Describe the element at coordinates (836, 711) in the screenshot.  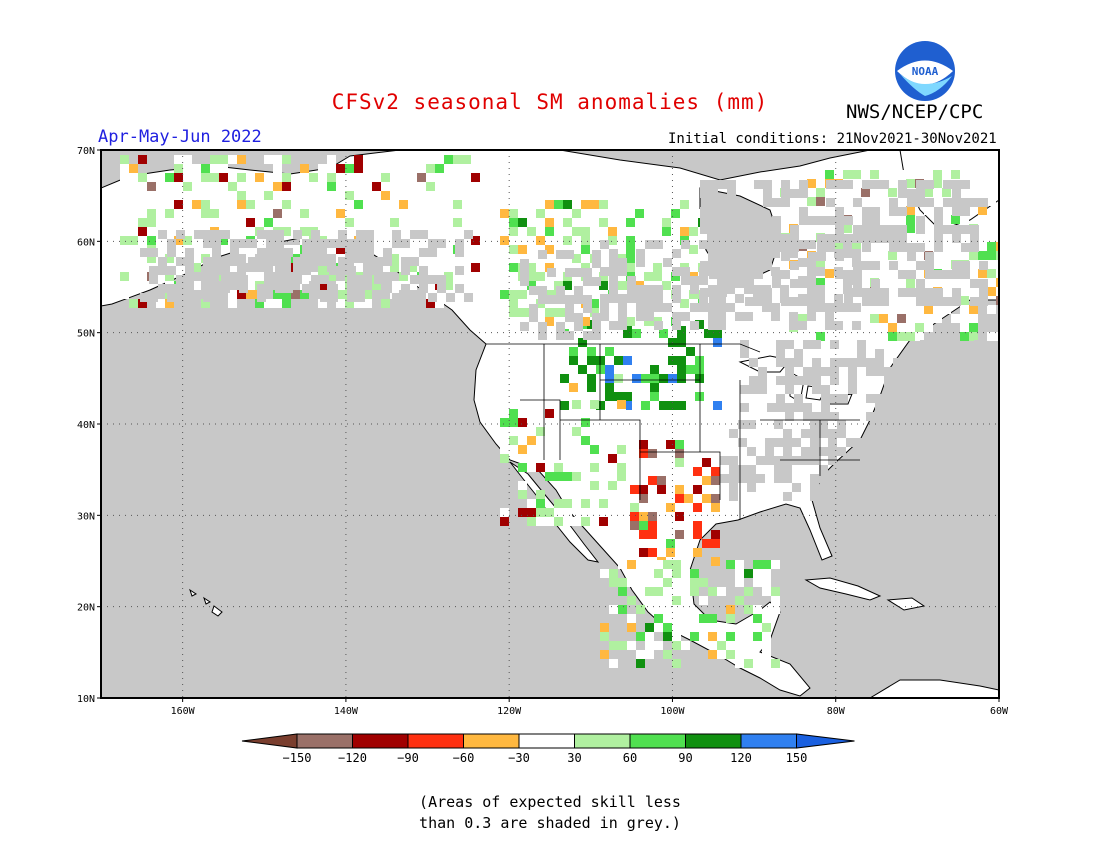
I see `lon-tick-label: 80W` at that location.